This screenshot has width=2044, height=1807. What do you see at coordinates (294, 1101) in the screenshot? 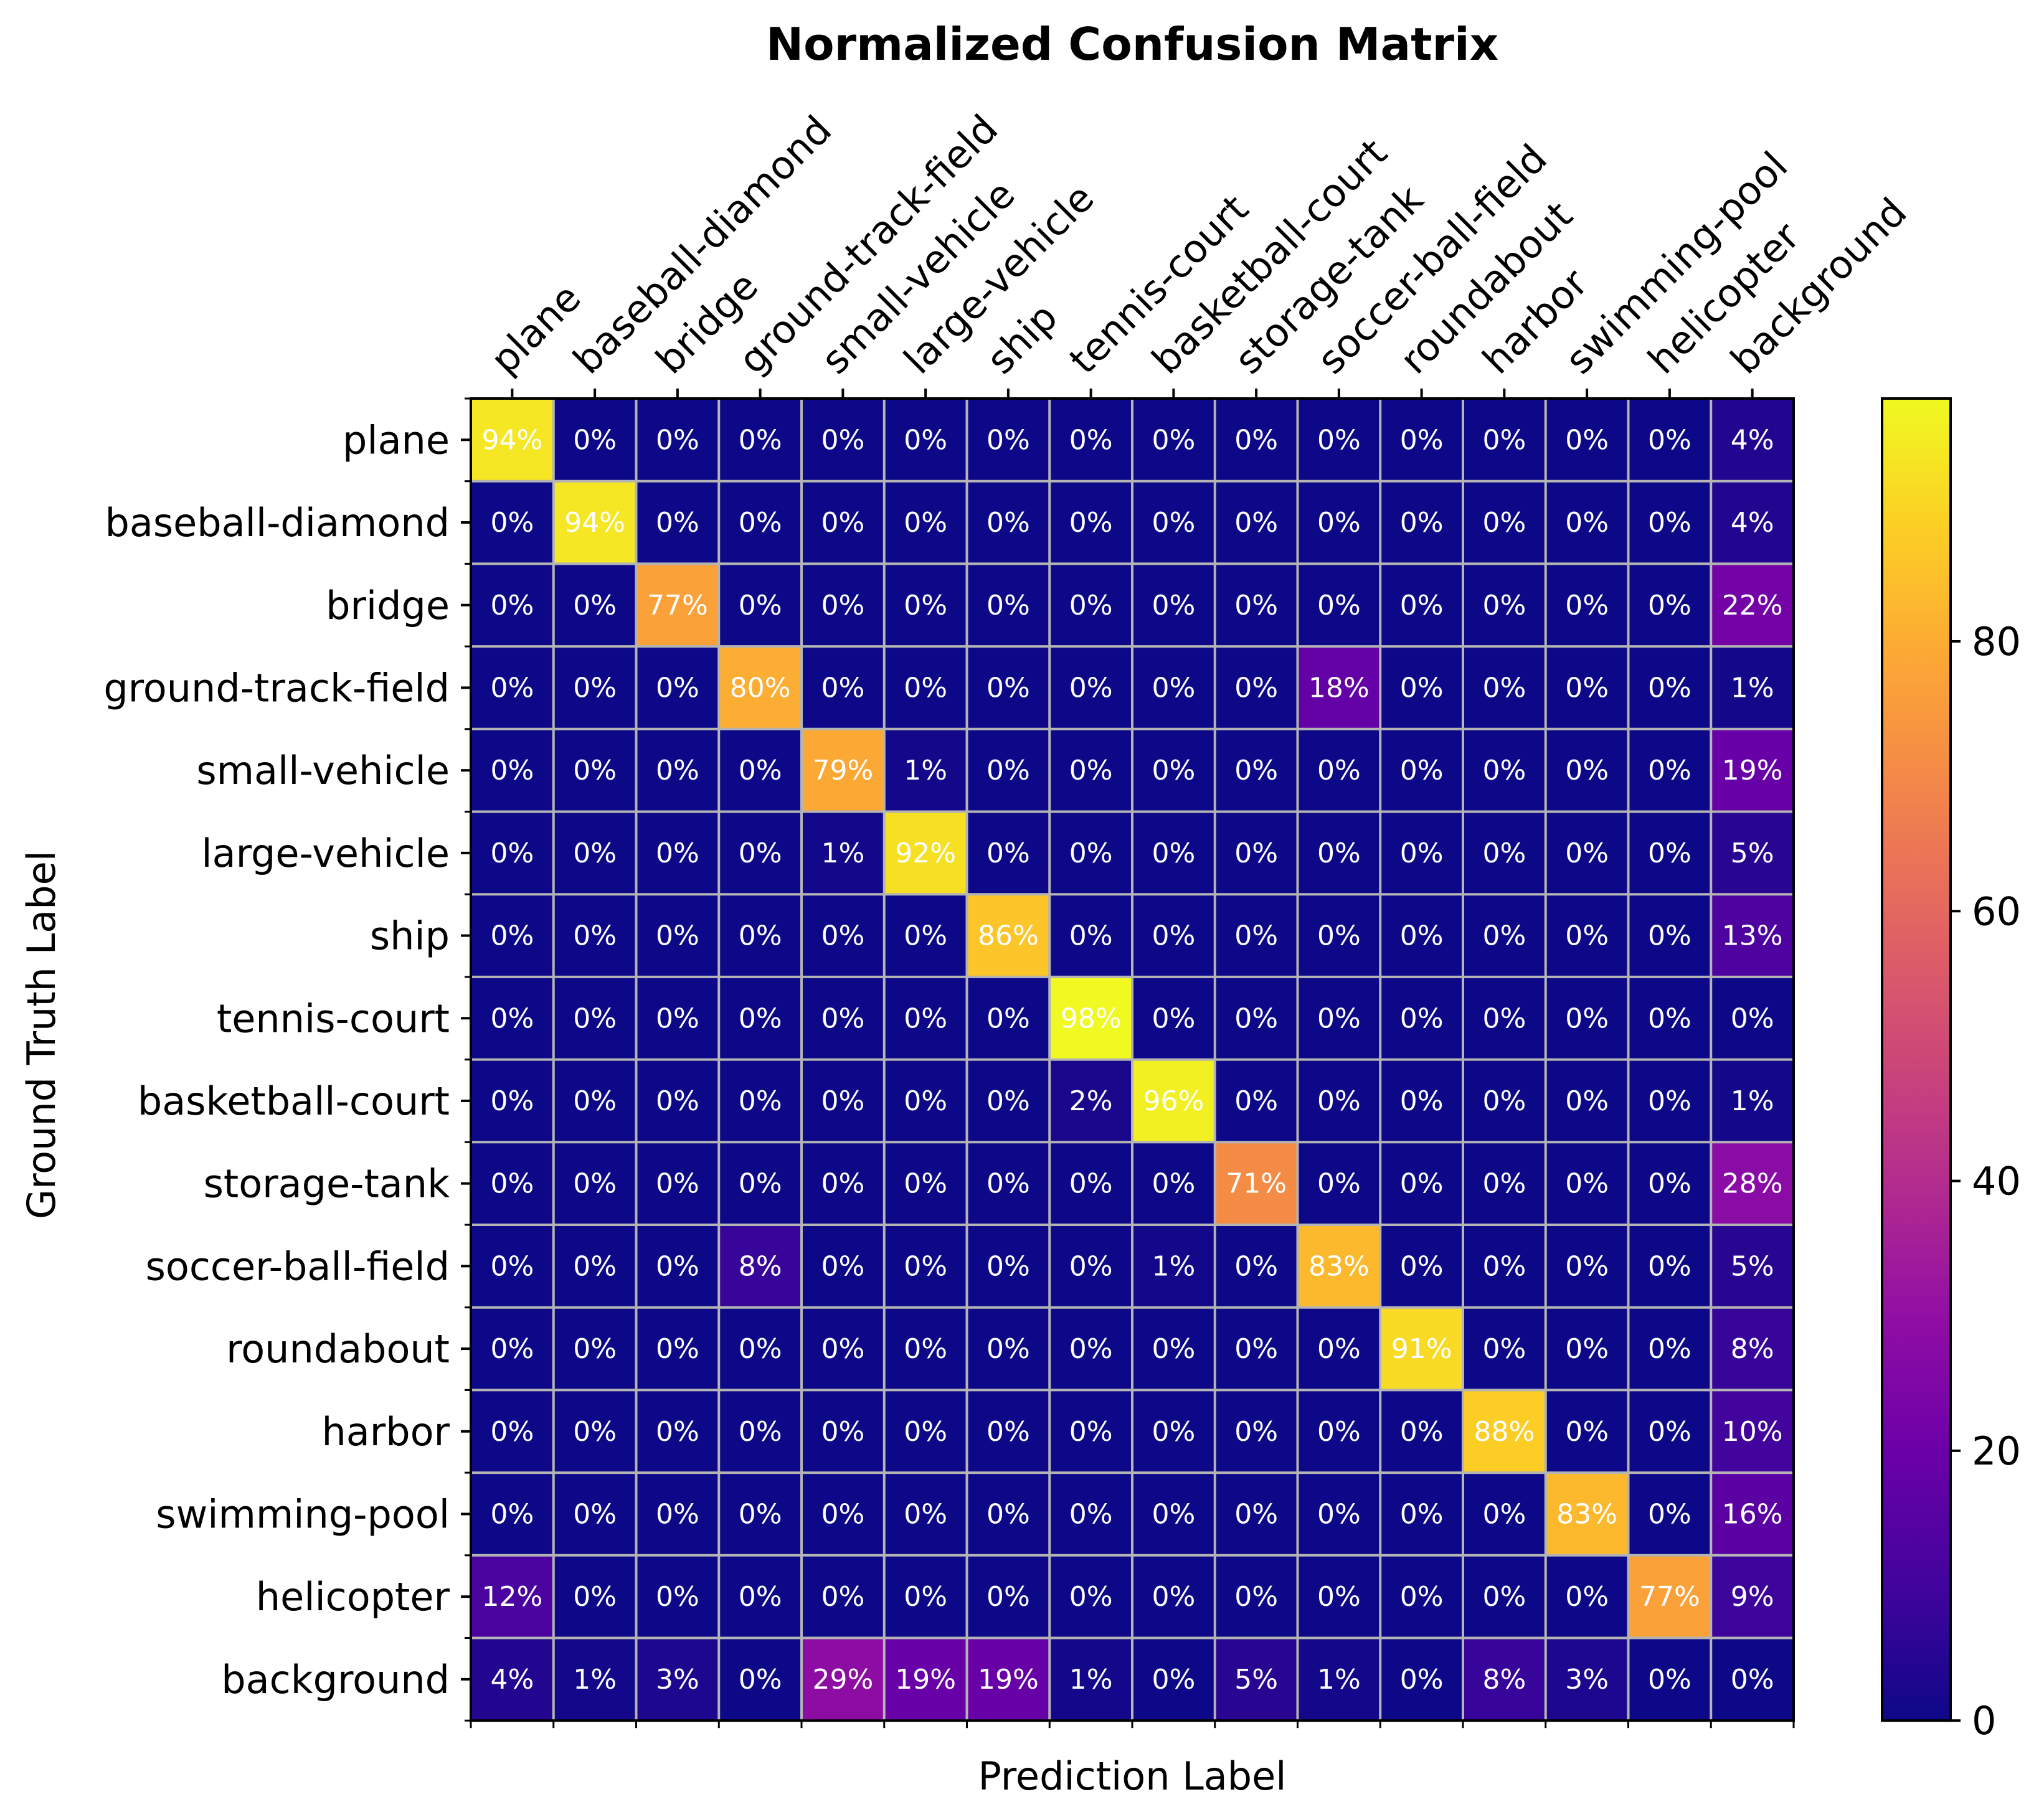
I see `y-tick-label: basketball-court` at bounding box center [294, 1101].